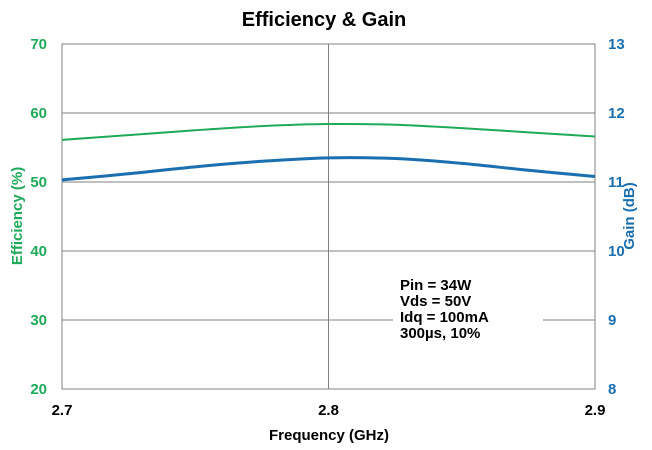  Describe the element at coordinates (329, 435) in the screenshot. I see `x-axis-label: Frequency (GHz)` at that location.